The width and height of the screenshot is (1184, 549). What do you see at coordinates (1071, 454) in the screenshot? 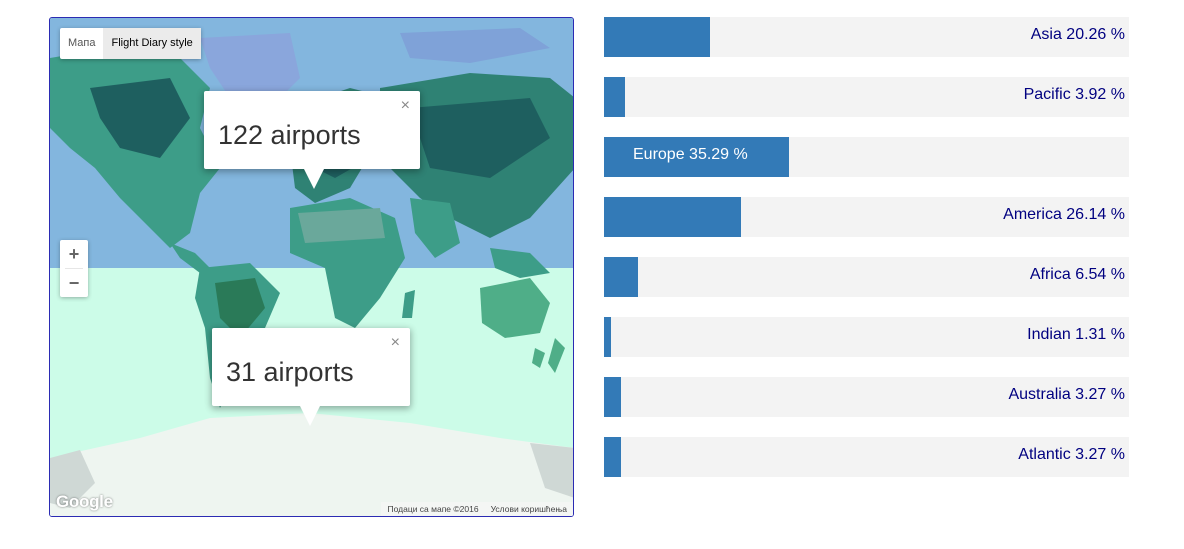
I see `bar-label-atlantic: Atlantic 3.27 %` at bounding box center [1071, 454].